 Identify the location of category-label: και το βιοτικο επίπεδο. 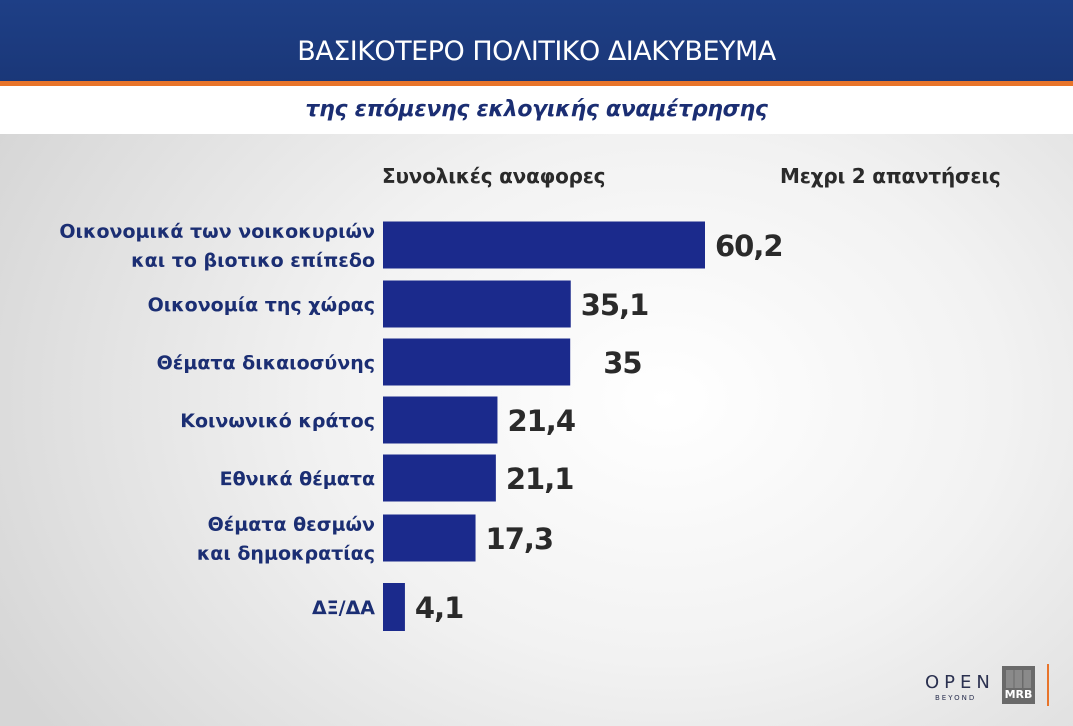
(253, 261).